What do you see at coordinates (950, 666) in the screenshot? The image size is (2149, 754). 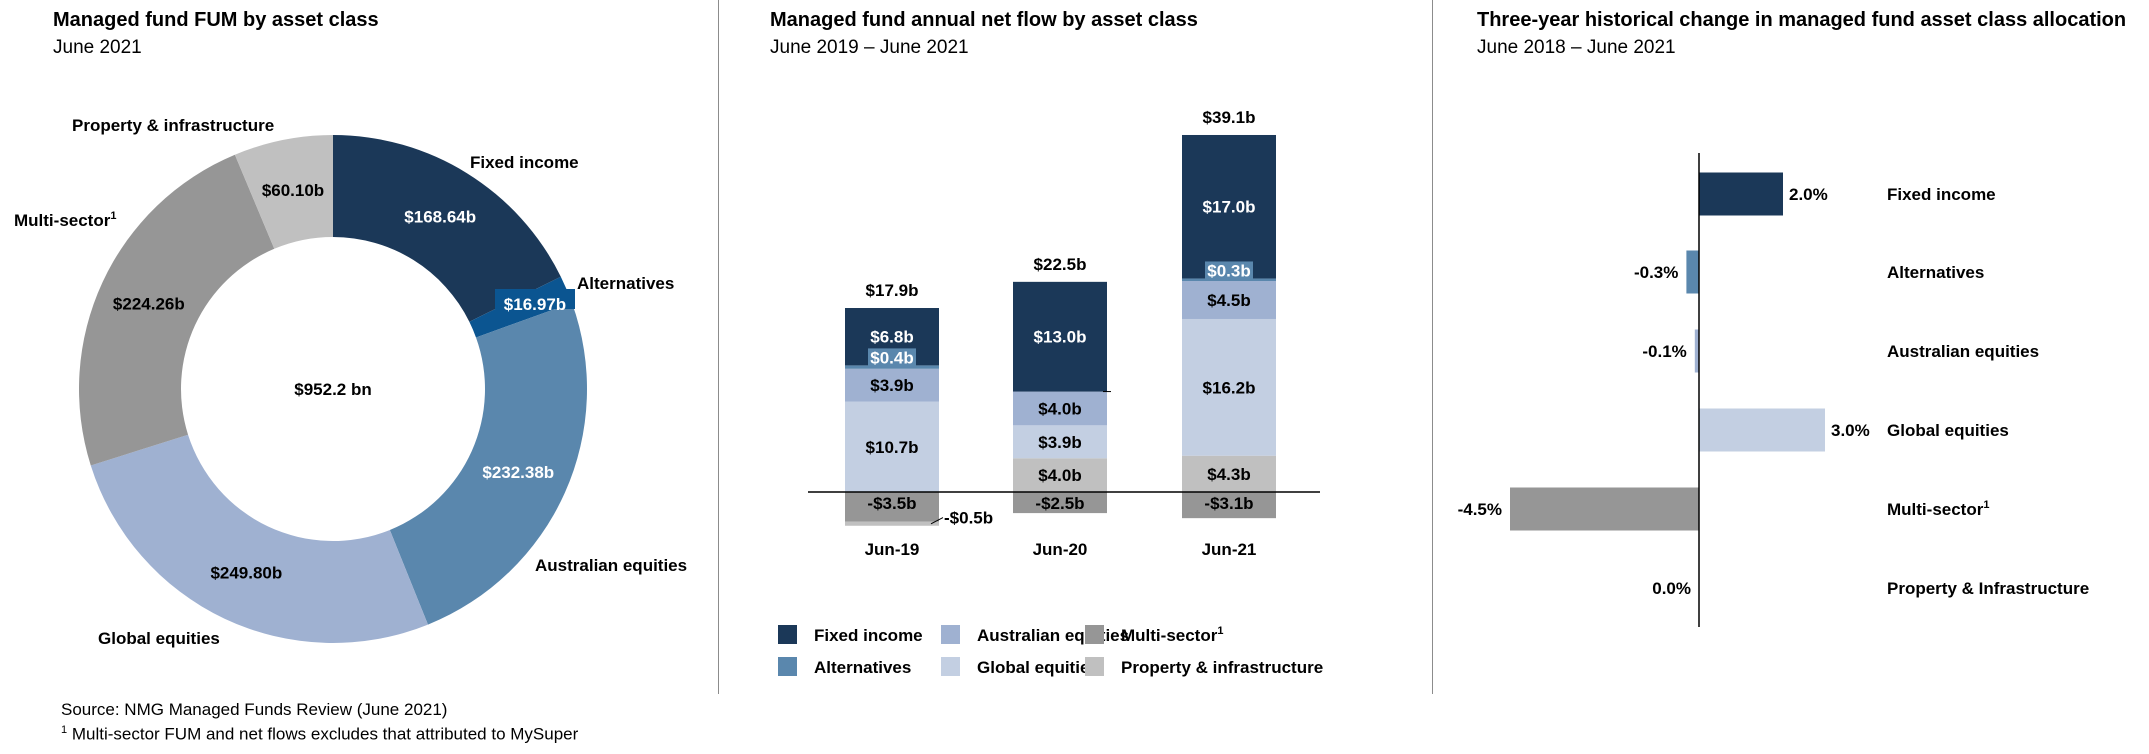 I see `legend-swatch-global-equities` at bounding box center [950, 666].